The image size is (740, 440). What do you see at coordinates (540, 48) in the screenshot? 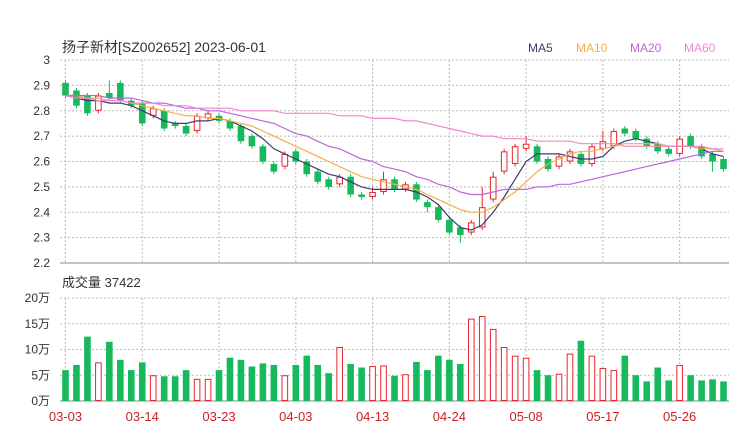
I see `legend-ma5: MA5` at bounding box center [540, 48].